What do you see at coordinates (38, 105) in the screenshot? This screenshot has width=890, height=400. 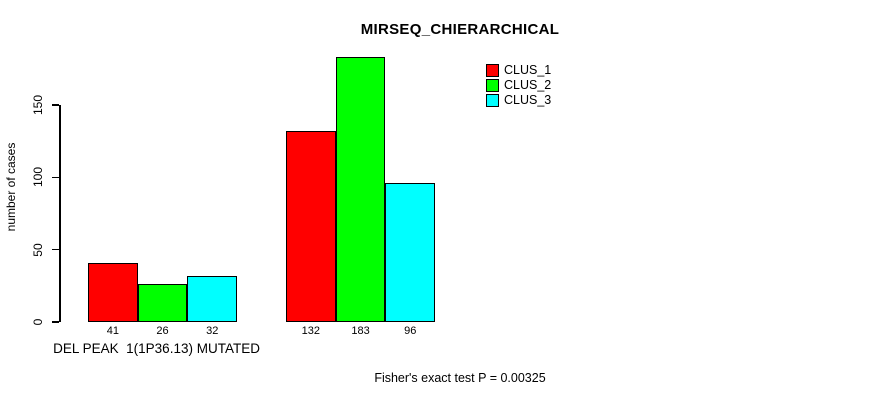 I see `y-axis-tick-label: 150` at bounding box center [38, 105].